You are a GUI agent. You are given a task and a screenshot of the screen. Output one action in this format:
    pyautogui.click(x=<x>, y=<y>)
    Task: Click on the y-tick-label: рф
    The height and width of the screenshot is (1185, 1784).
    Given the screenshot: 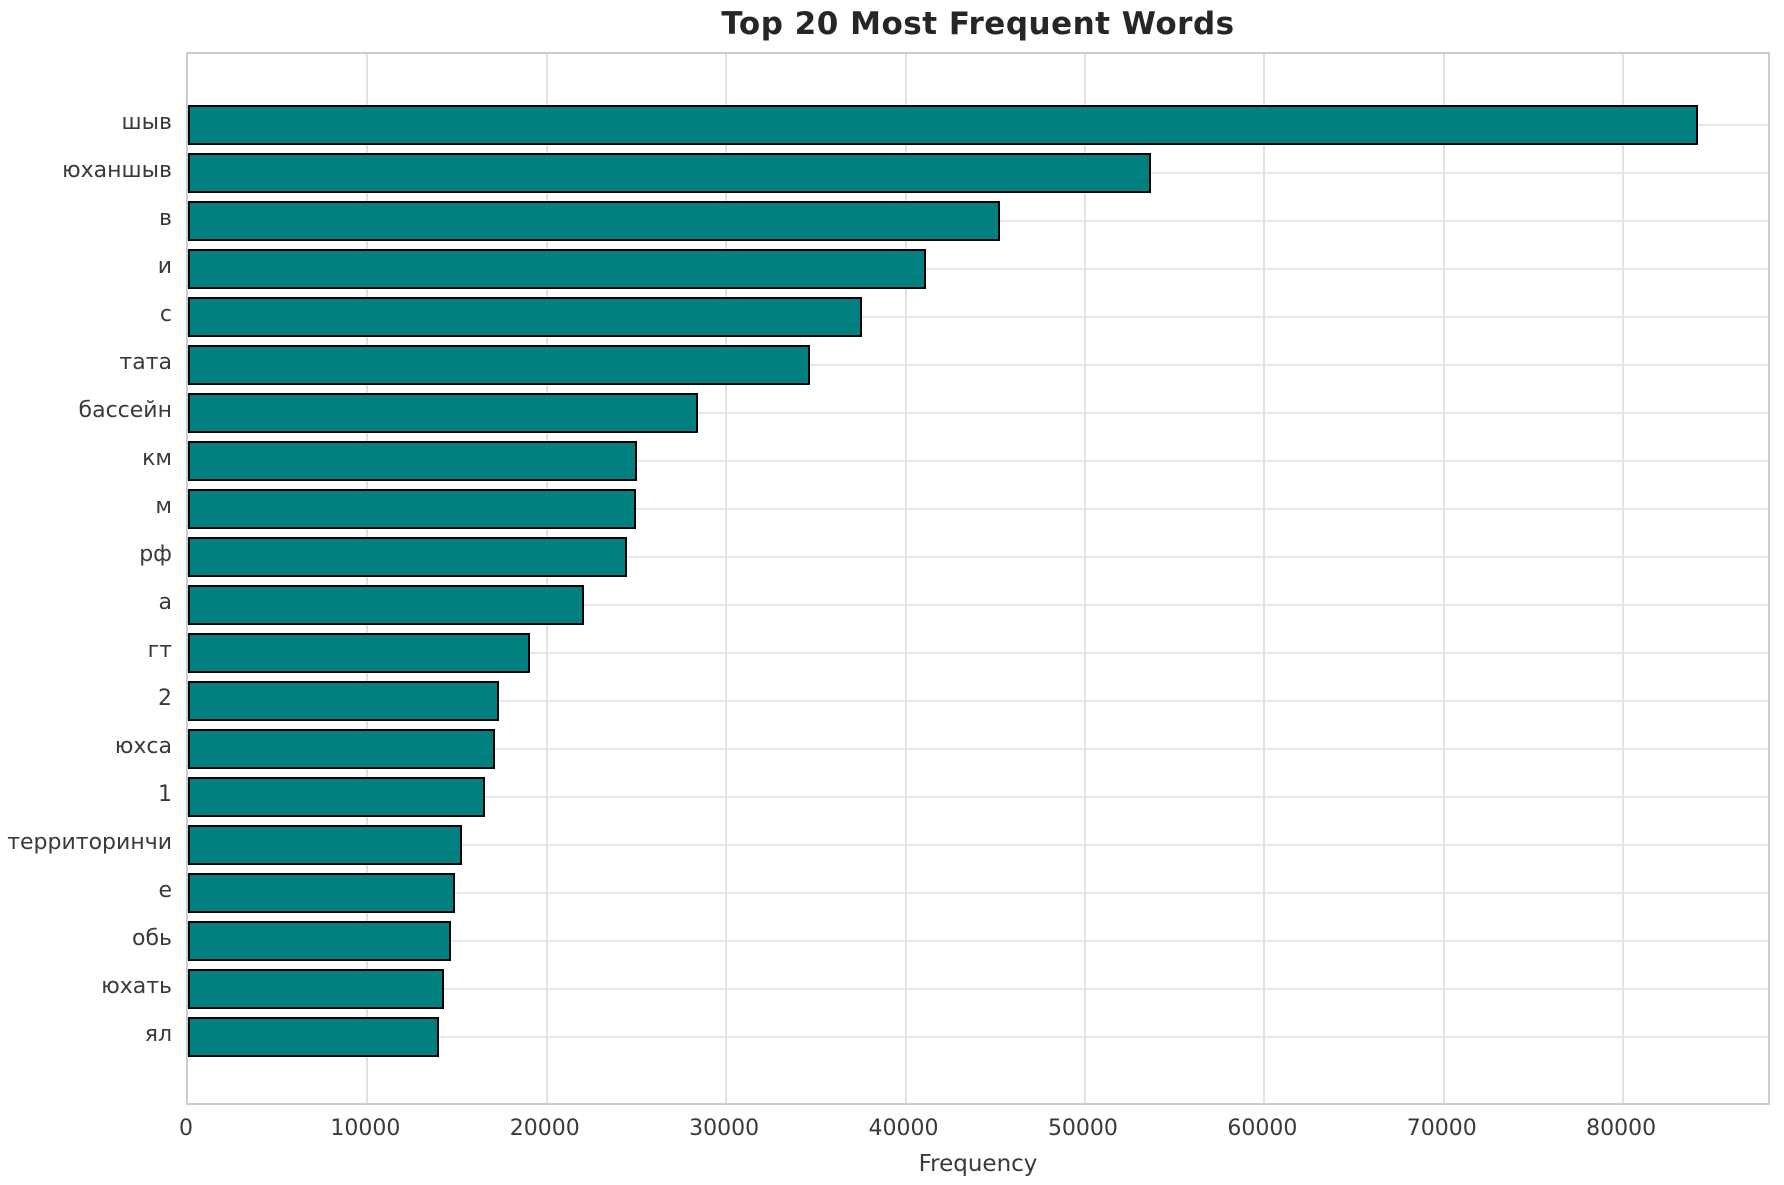 What is the action you would take?
    pyautogui.click(x=155, y=554)
    